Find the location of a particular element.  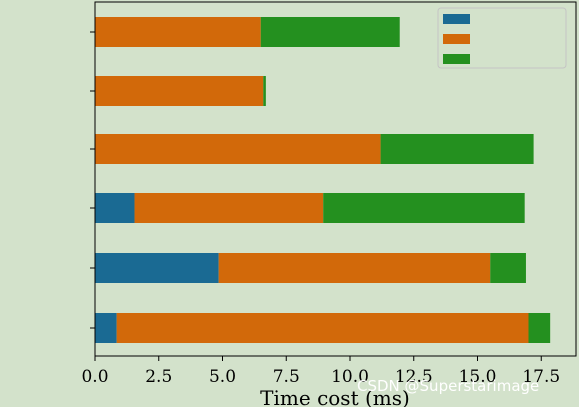

bar-row3-series3 is located at coordinates (457, 149).